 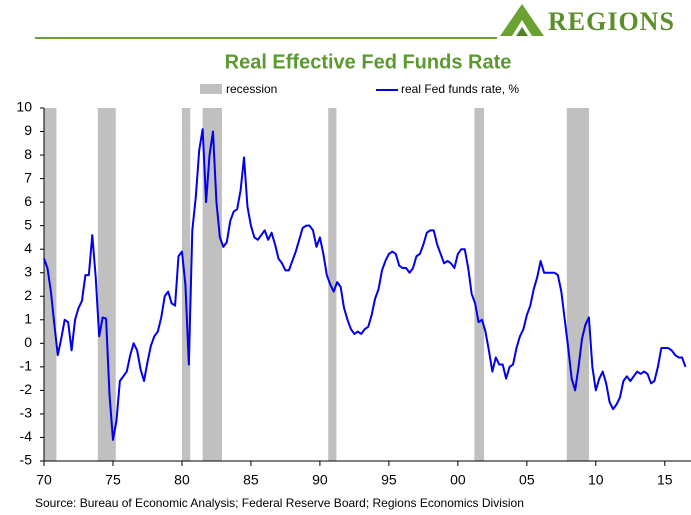 I want to click on y-tick-label: 8, so click(x=28, y=154).